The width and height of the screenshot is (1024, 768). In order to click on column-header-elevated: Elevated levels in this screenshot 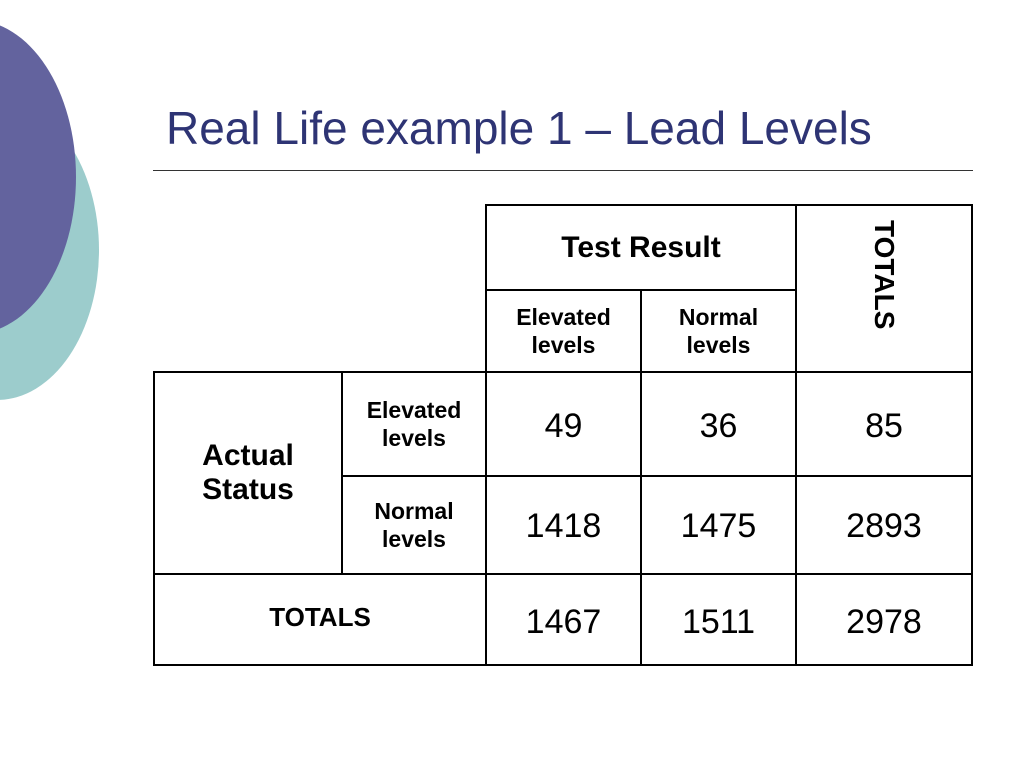, I will do `click(563, 331)`.